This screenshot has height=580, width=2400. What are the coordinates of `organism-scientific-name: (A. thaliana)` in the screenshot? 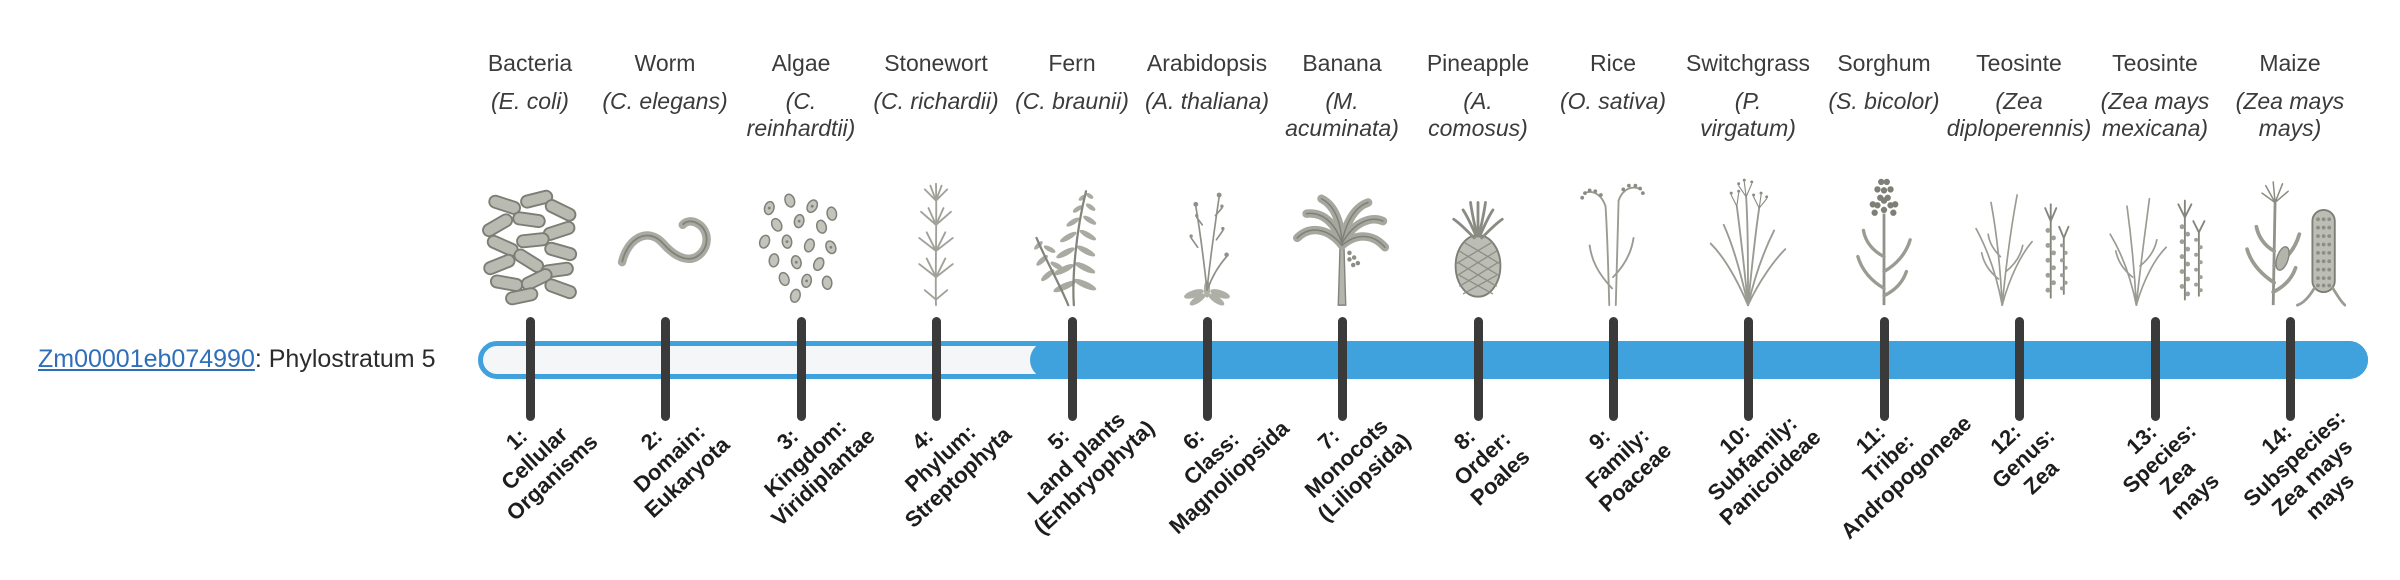 It's located at (1206, 101).